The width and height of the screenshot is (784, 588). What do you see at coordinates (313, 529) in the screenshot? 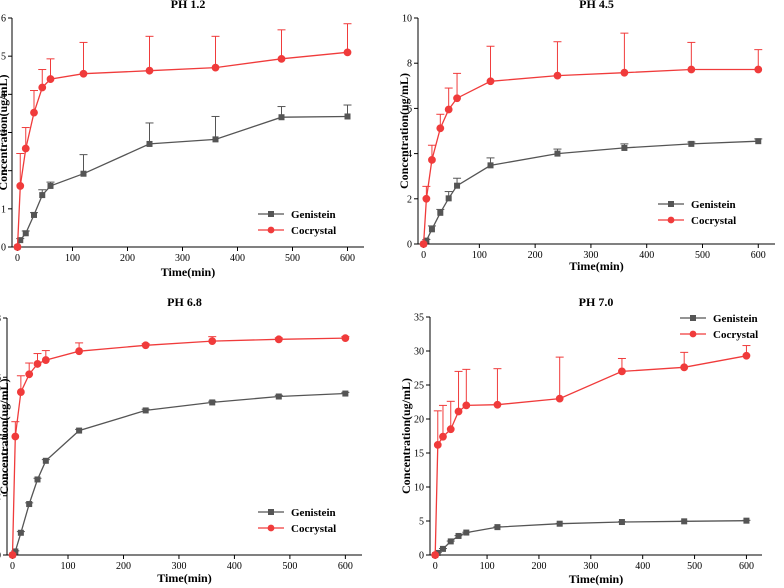
I see `legend-label: Cocrystal` at bounding box center [313, 529].